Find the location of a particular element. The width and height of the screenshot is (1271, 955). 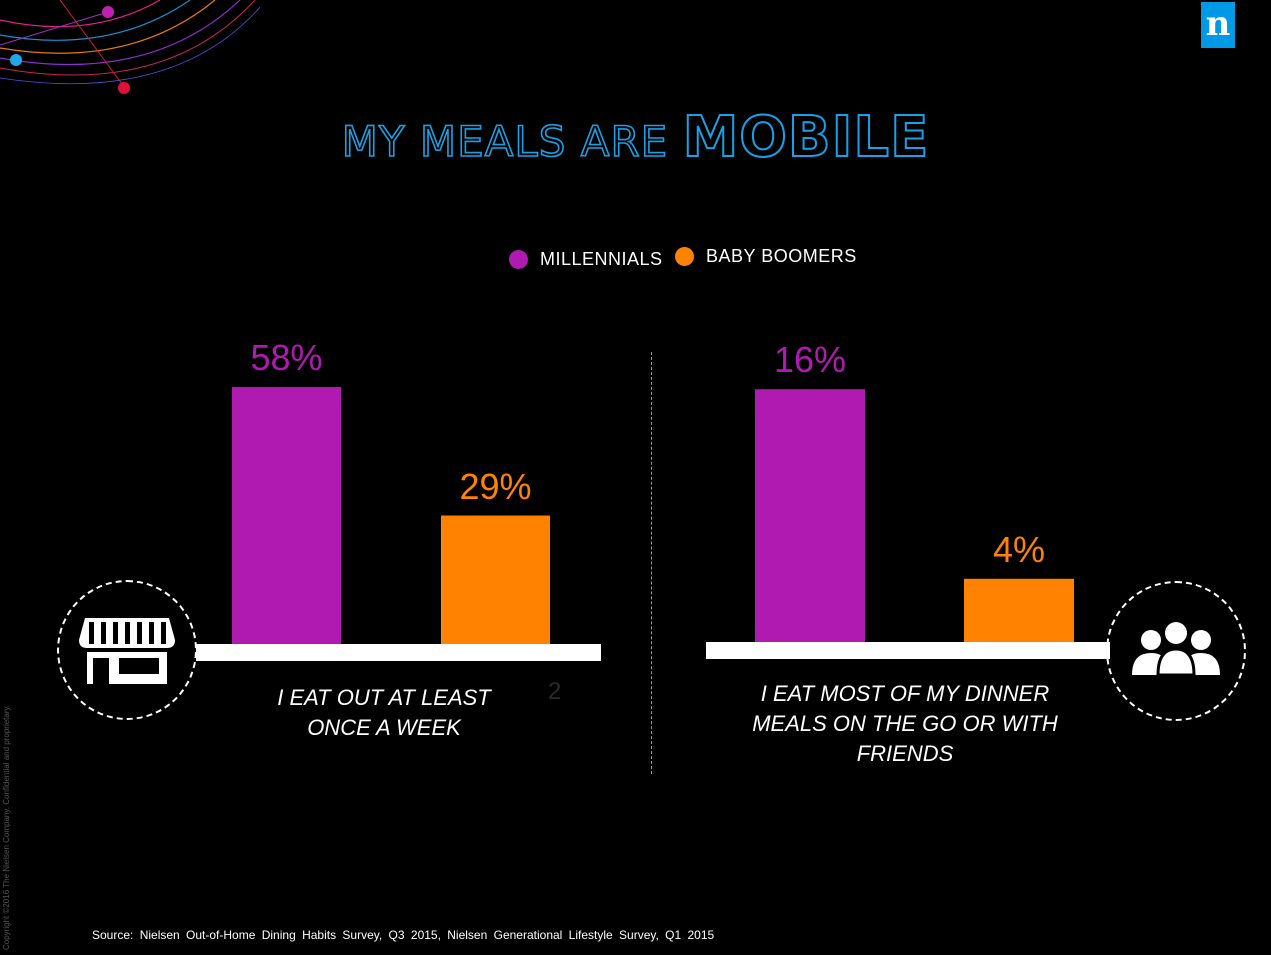

chart-divider is located at coordinates (651, 563).